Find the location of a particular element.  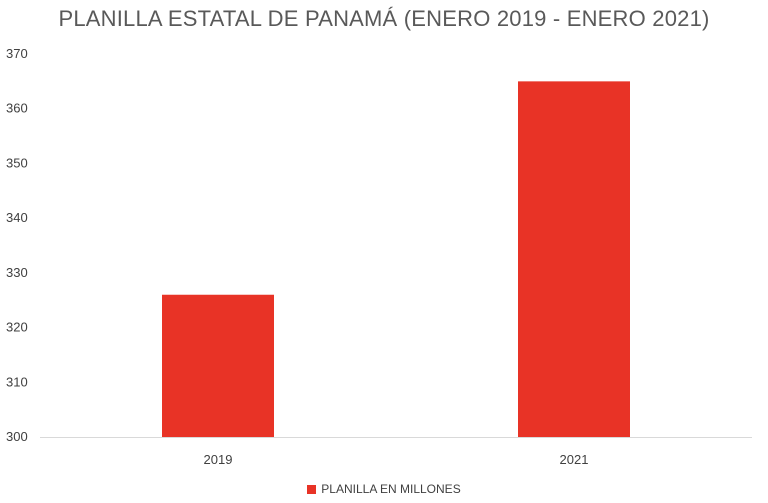

legend: PLANILLA EN MILLONES is located at coordinates (384, 489).